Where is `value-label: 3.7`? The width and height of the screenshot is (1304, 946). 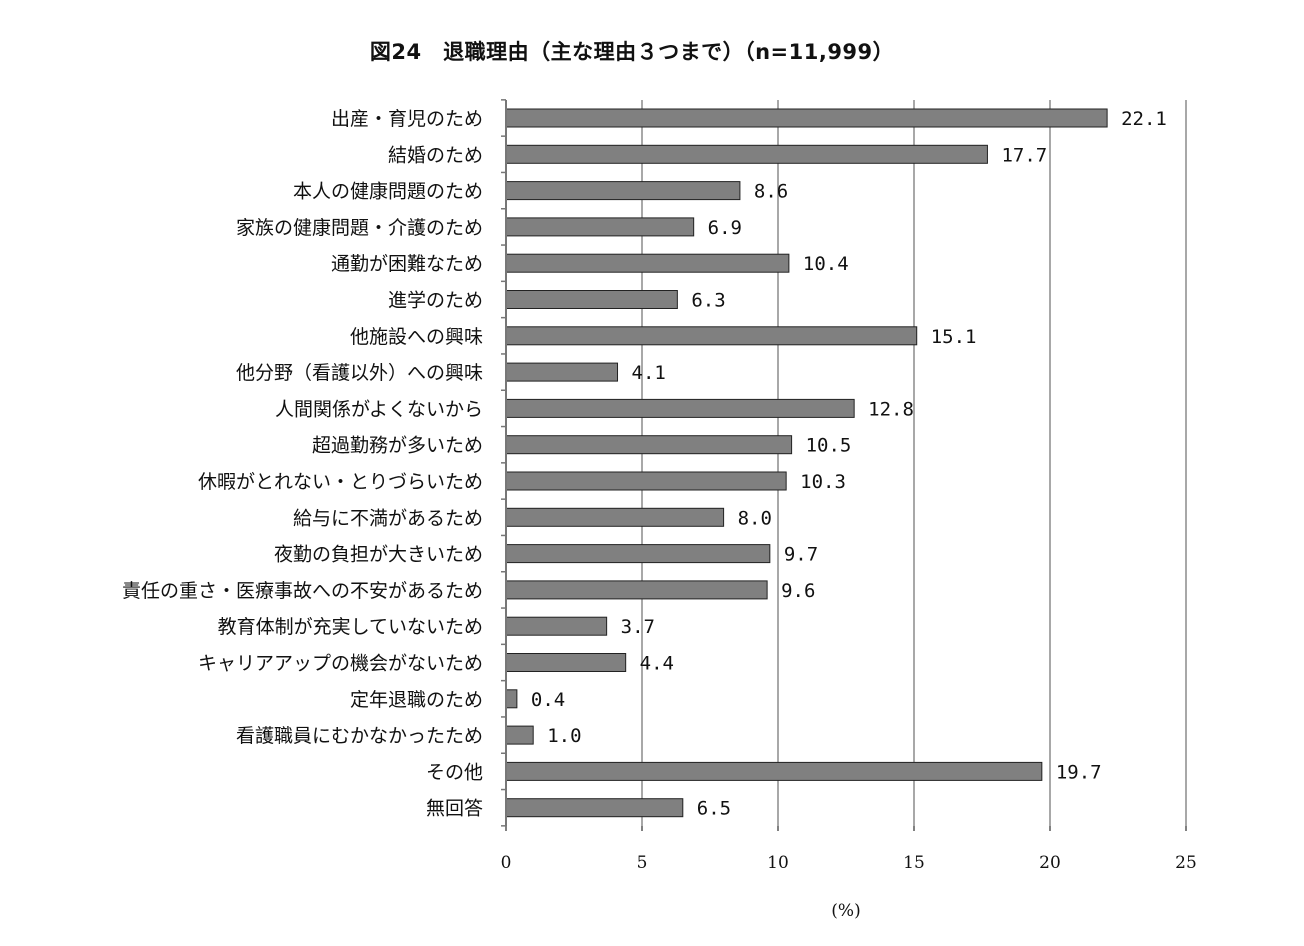
value-label: 3.7 is located at coordinates (638, 627).